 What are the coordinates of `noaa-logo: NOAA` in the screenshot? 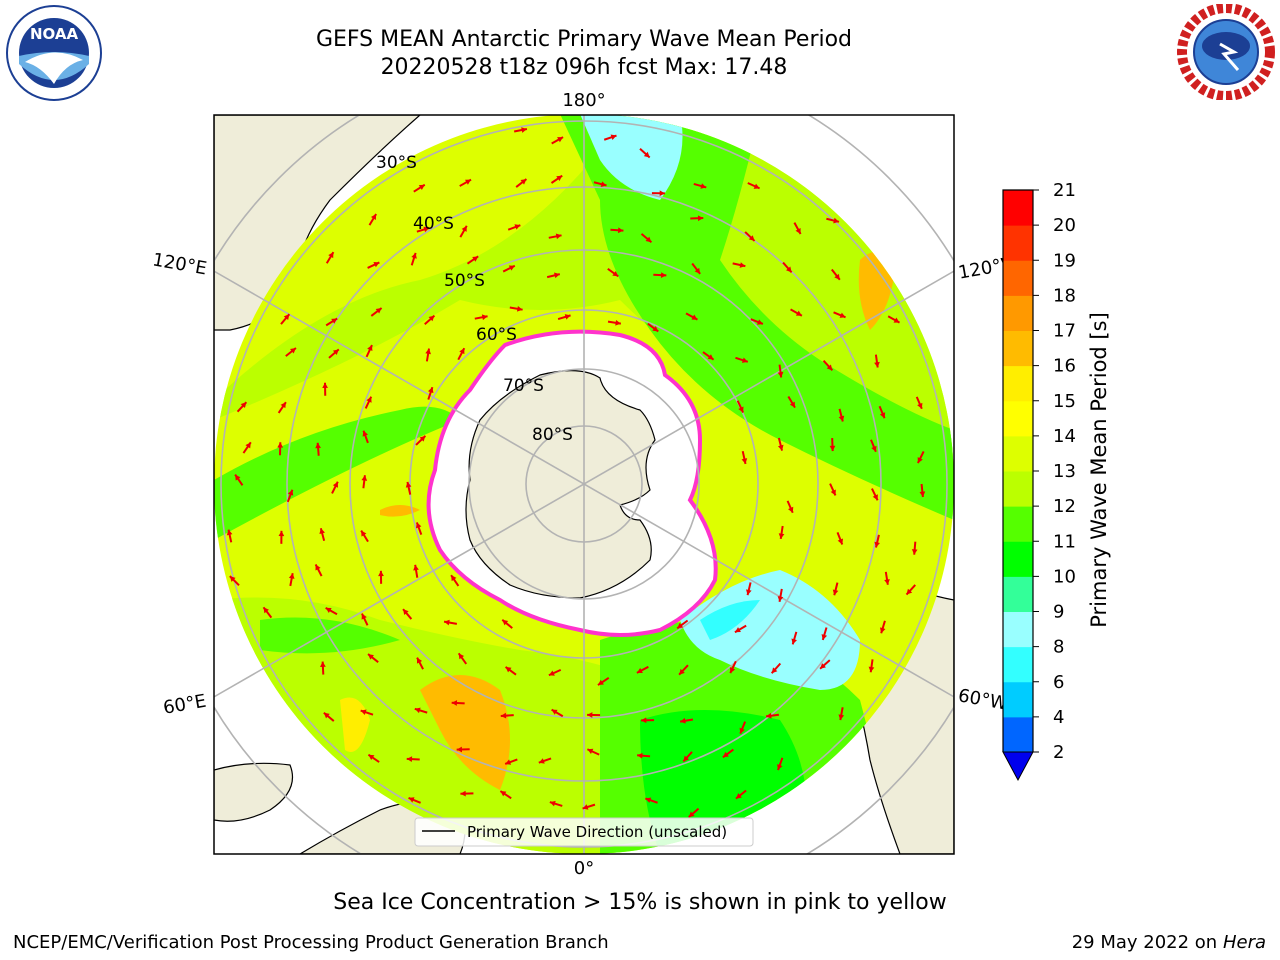 It's located at (54, 53).